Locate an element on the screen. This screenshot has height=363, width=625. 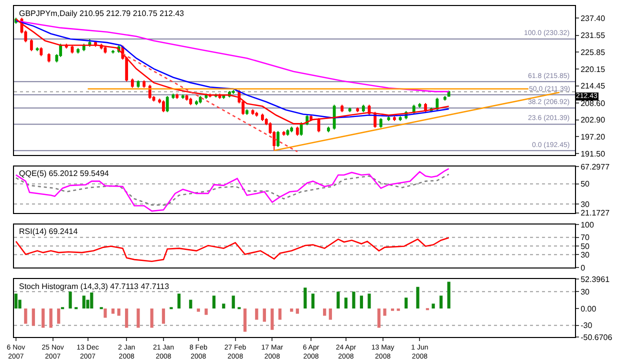
y-tick-label: 202.90 is located at coordinates (593, 120).